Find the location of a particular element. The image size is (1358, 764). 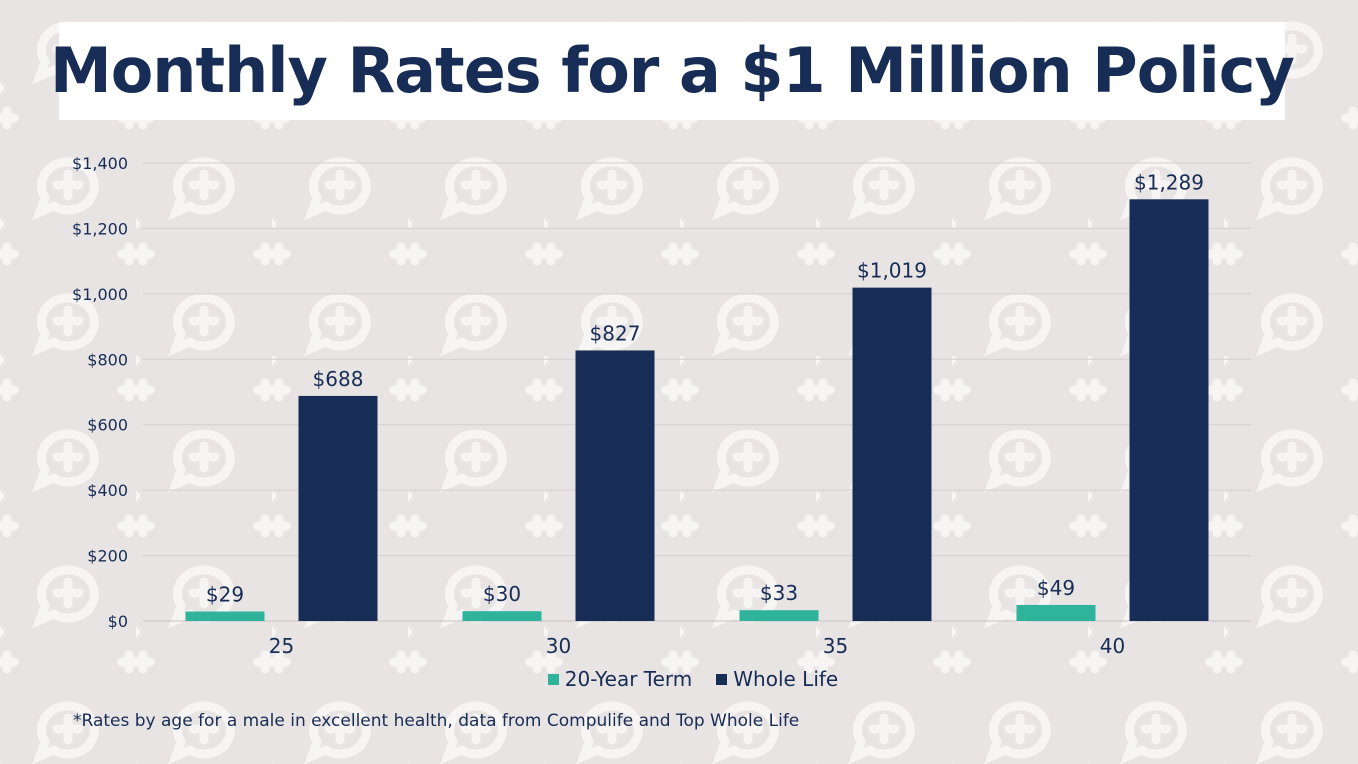

chart-legend: 20-Year Term Whole Life is located at coordinates (679, 679).